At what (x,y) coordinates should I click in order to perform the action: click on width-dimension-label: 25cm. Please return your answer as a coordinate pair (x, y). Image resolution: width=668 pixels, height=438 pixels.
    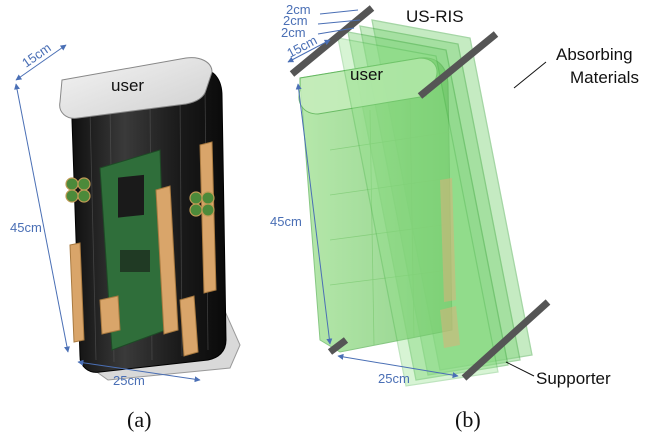
    Looking at the image, I should click on (129, 380).